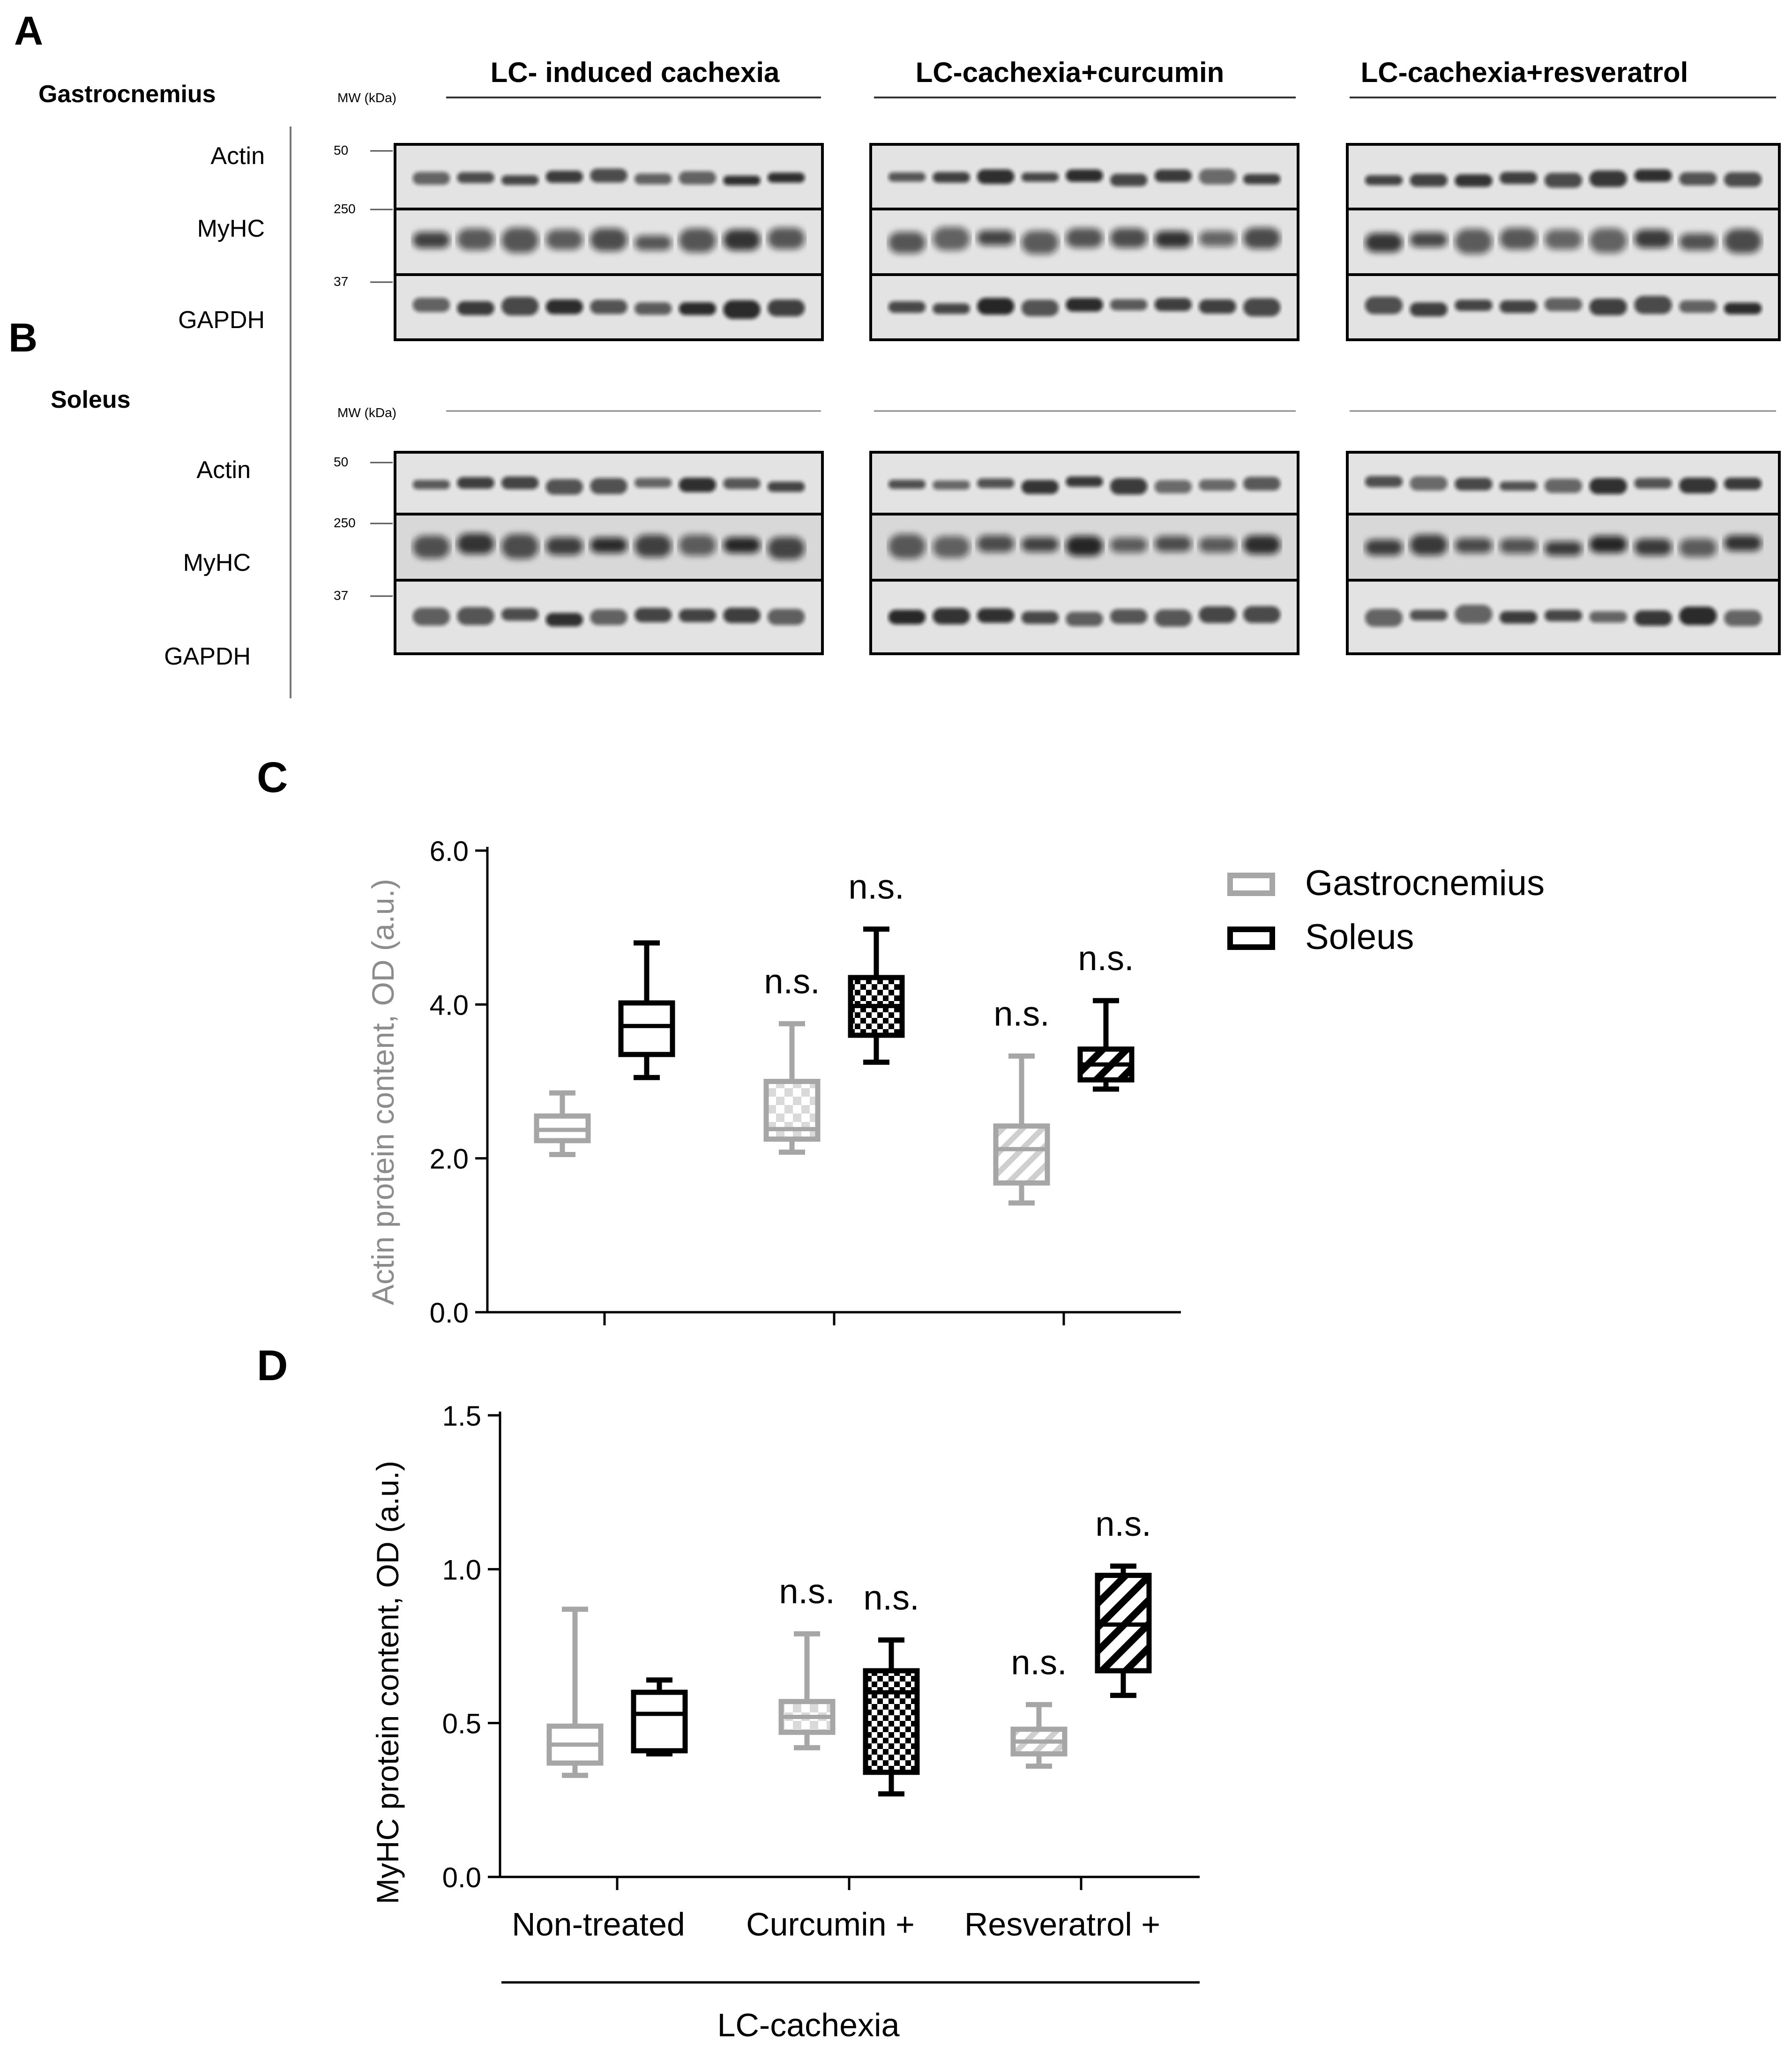  I want to click on x-tick-label: Non-treated, so click(599, 1924).